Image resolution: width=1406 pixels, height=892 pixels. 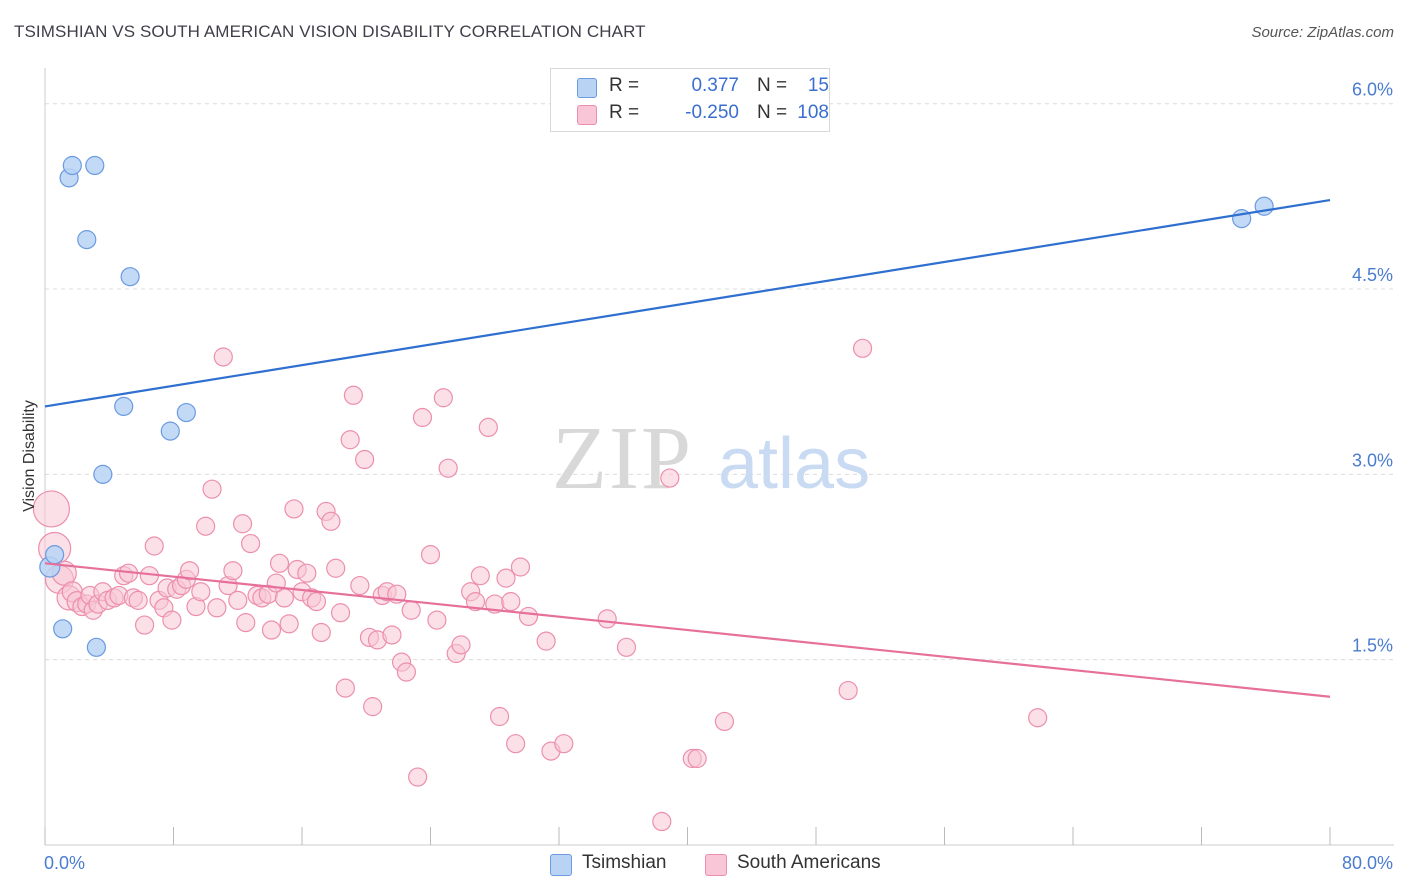 I want to click on y-axis-label: Vision Disability, so click(x=29, y=456).